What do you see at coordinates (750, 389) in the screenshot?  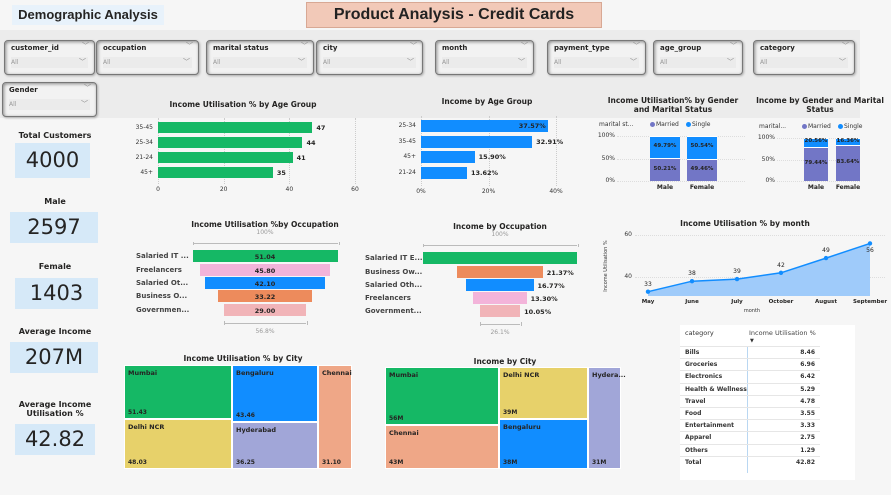 I see `table-row: Health & Wellness 5.29` at bounding box center [750, 389].